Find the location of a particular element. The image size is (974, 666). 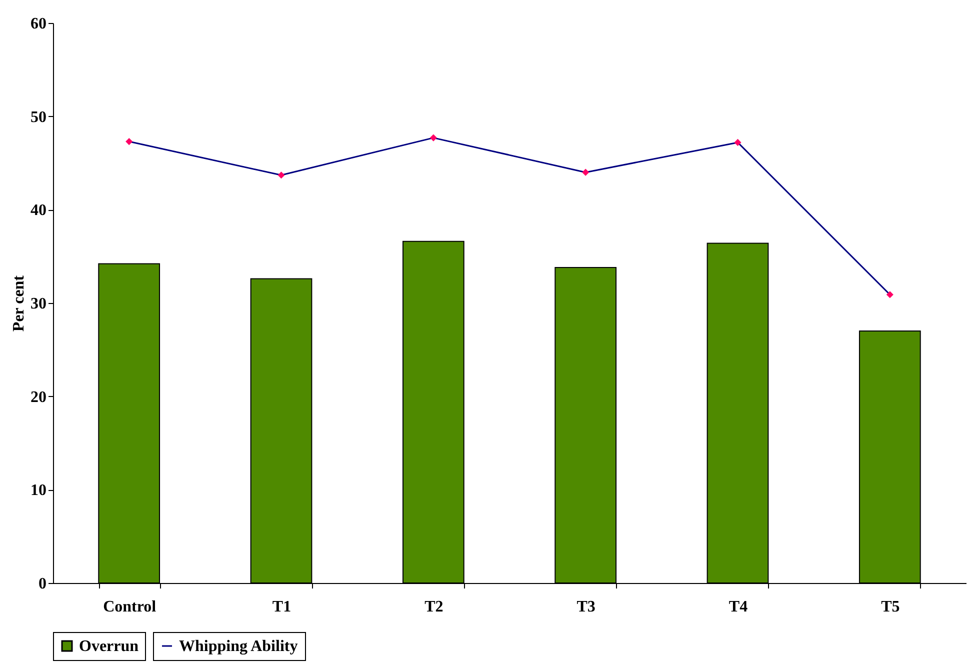

x-tick-label: T3 is located at coordinates (586, 607).